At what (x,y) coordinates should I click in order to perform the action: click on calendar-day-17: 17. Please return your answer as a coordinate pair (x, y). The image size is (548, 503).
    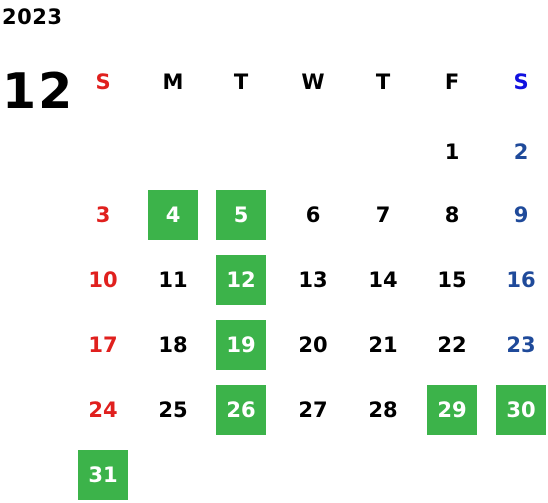
    Looking at the image, I should click on (103, 345).